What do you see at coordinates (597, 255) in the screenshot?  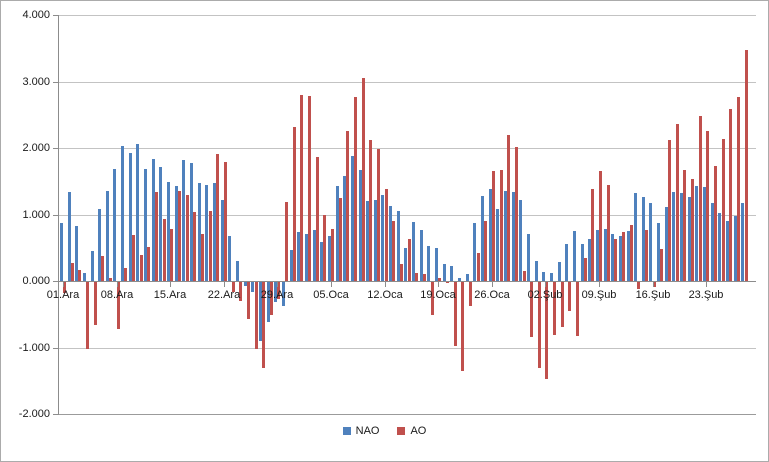 I see `bar-nao-09.Şub` at bounding box center [597, 255].